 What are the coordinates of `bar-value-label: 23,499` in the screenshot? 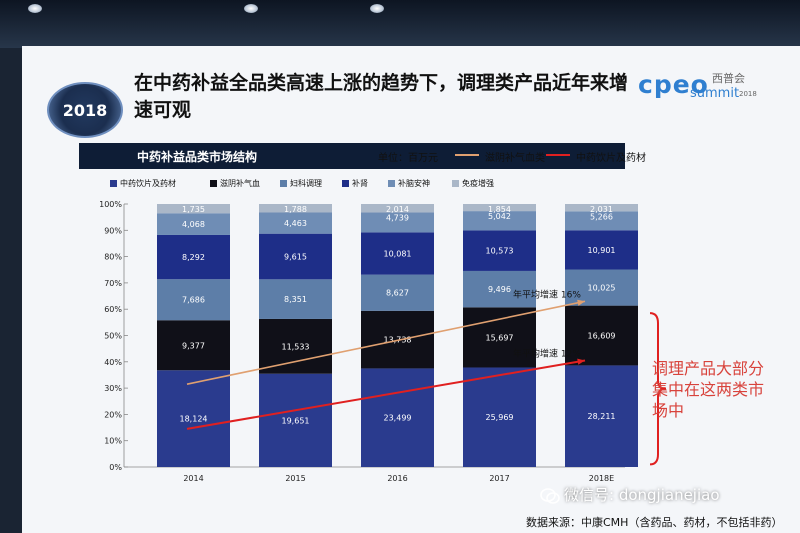 It's located at (398, 418).